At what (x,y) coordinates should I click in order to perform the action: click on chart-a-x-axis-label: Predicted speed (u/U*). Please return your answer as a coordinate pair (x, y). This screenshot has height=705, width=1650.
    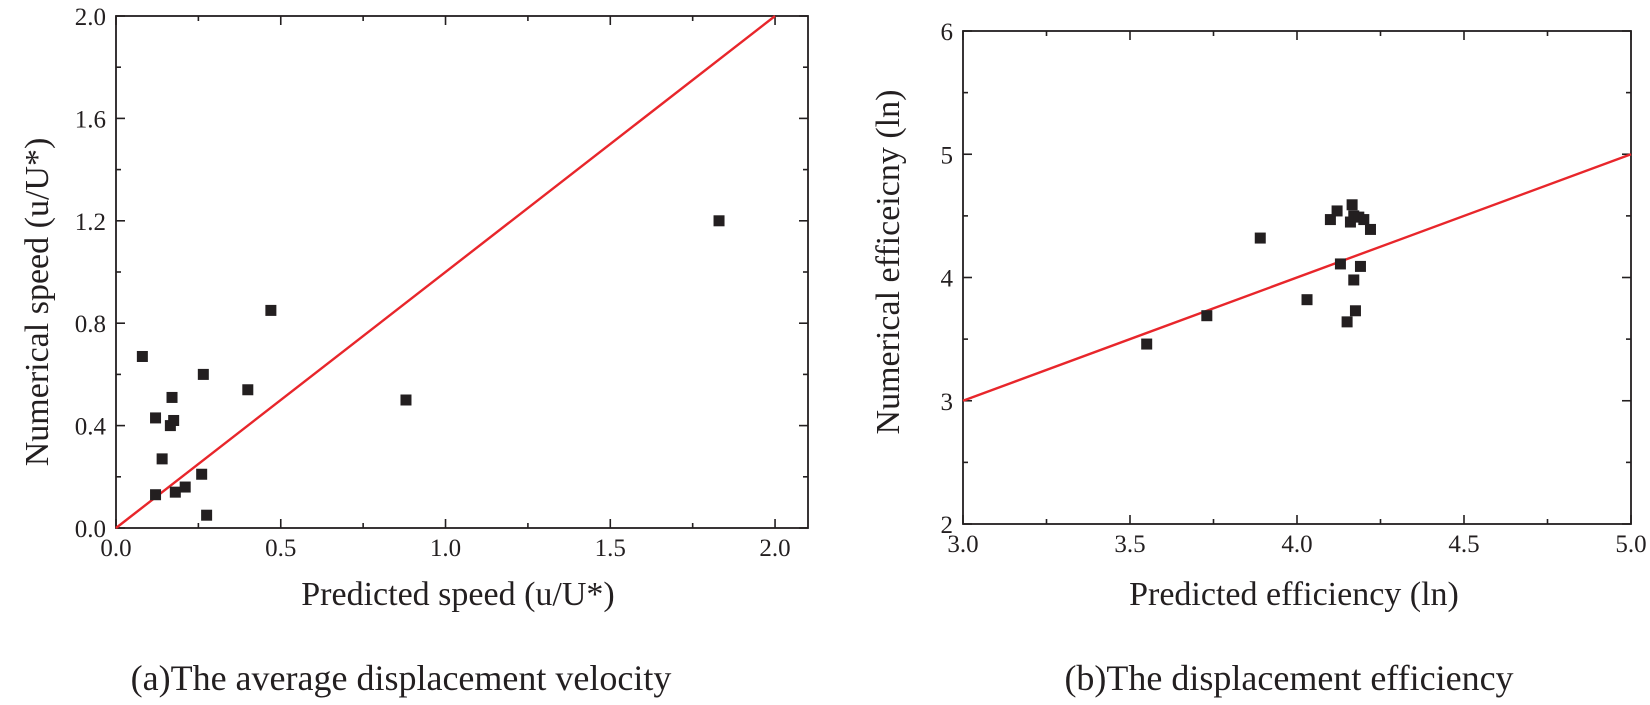
    Looking at the image, I should click on (457, 594).